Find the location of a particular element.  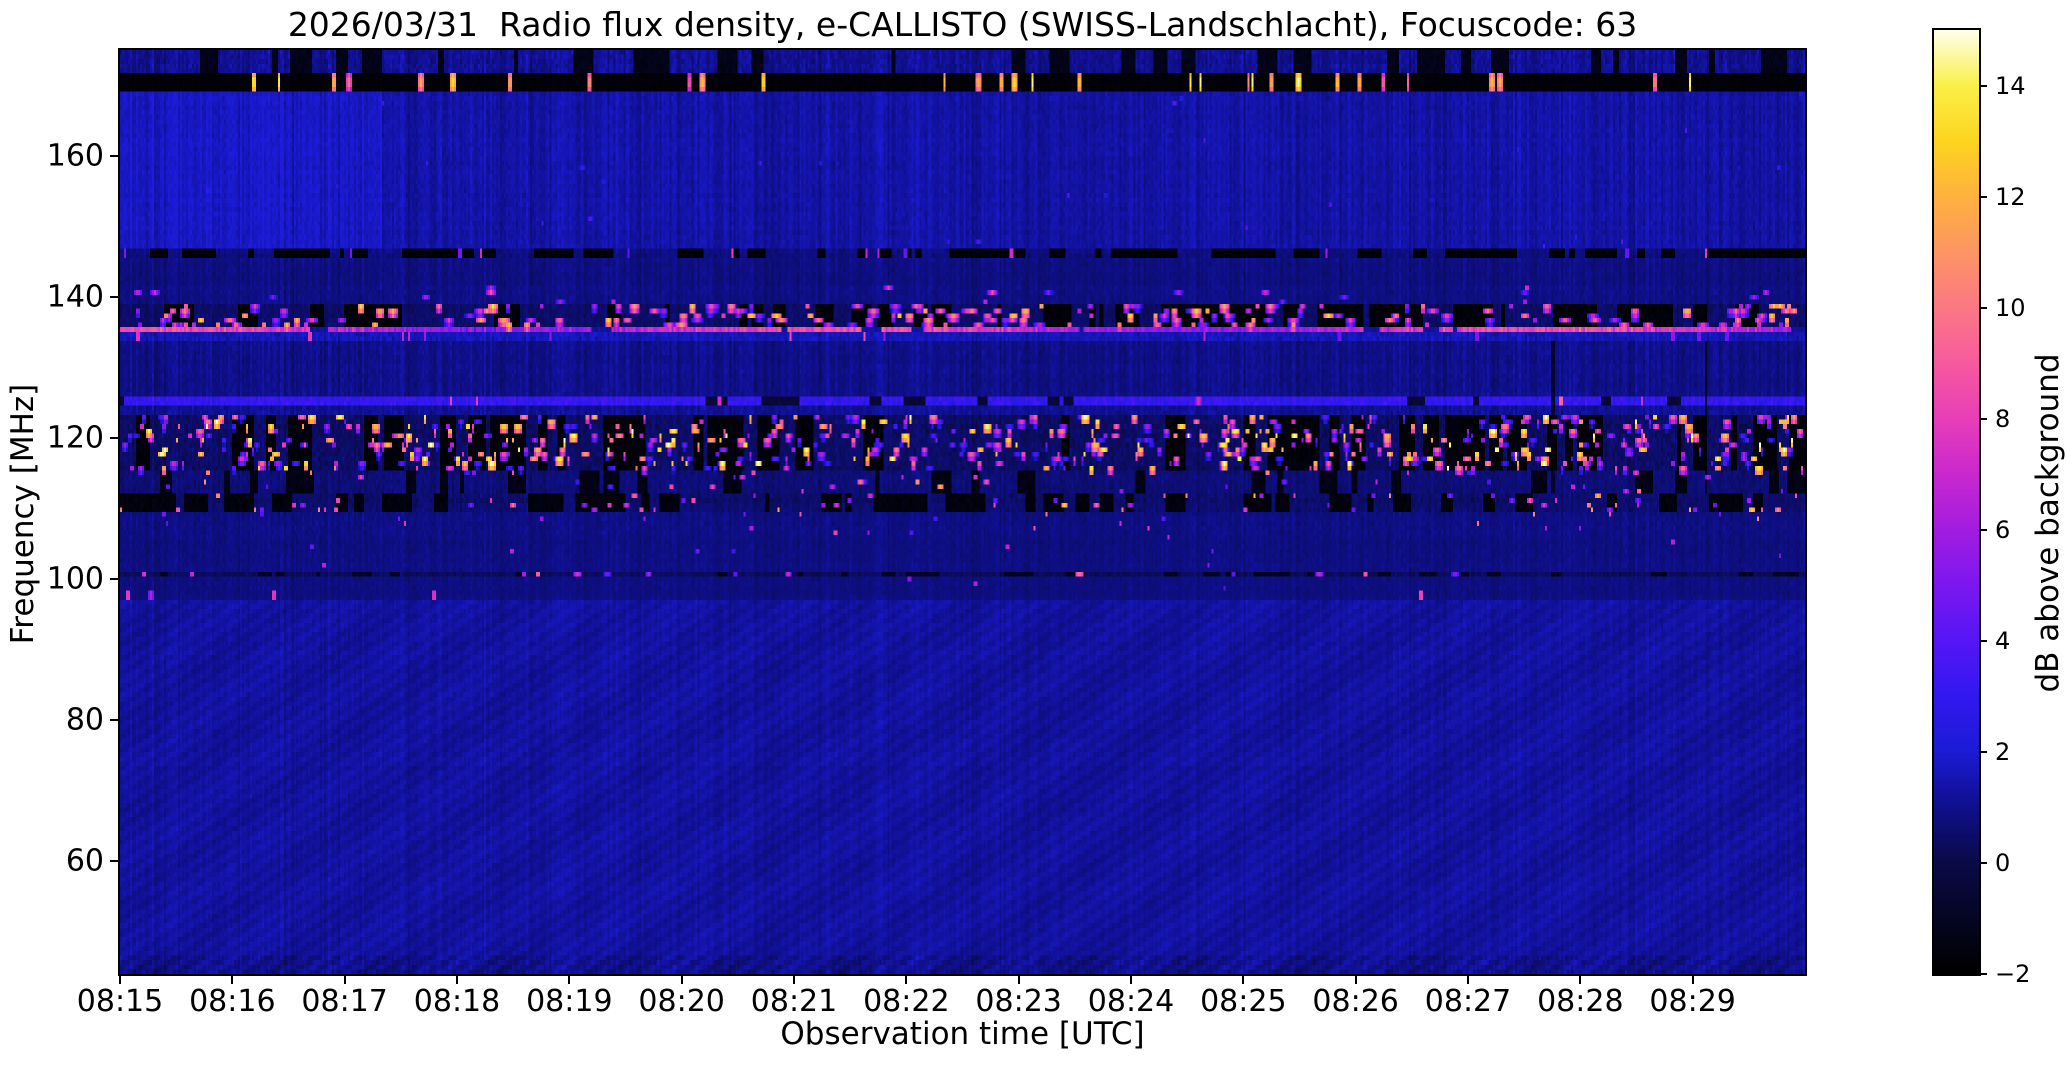

colorbar-canvas is located at coordinates (1956, 502).